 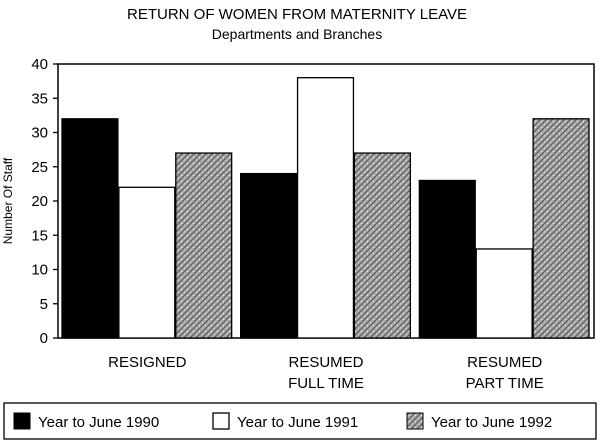 I want to click on y-tick-label: 15, so click(x=39, y=235).